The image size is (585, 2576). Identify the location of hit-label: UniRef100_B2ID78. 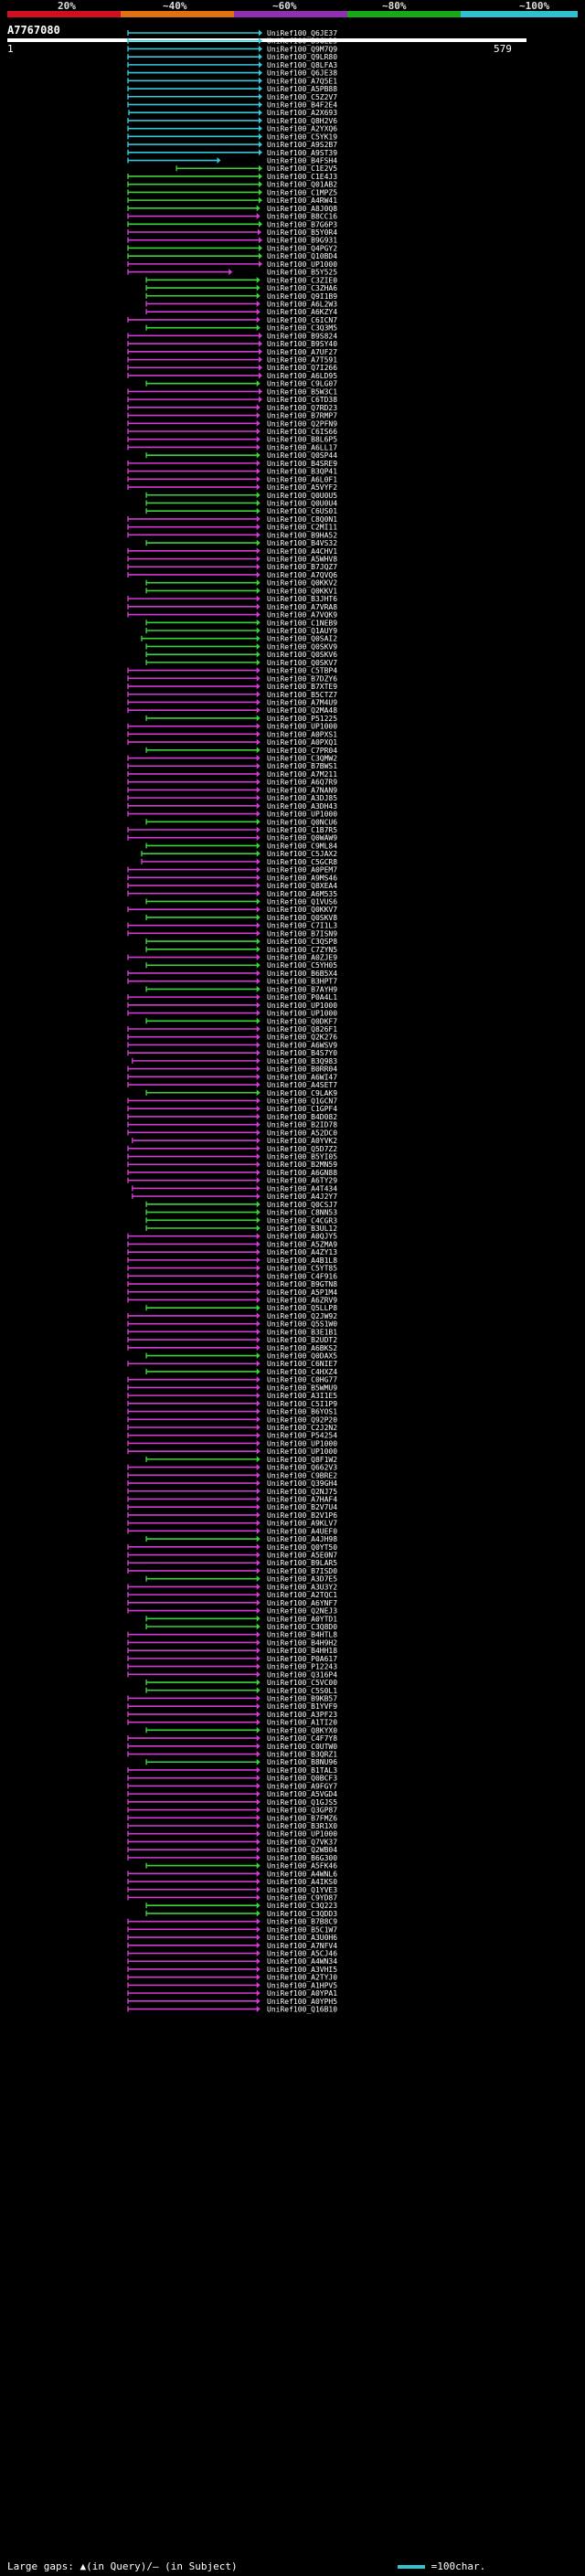
(302, 1125).